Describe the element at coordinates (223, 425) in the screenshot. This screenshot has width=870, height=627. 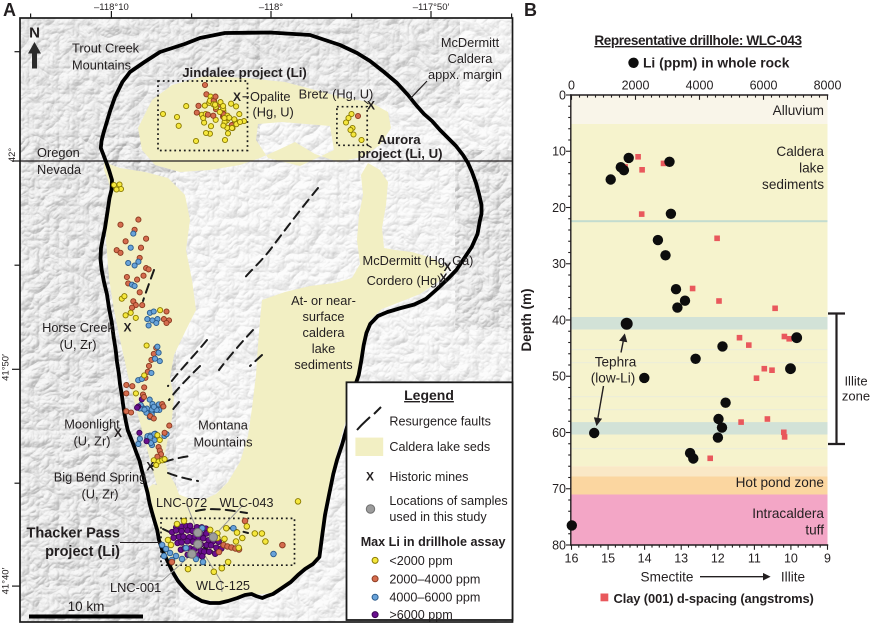
I see `svg-text: Montana` at that location.